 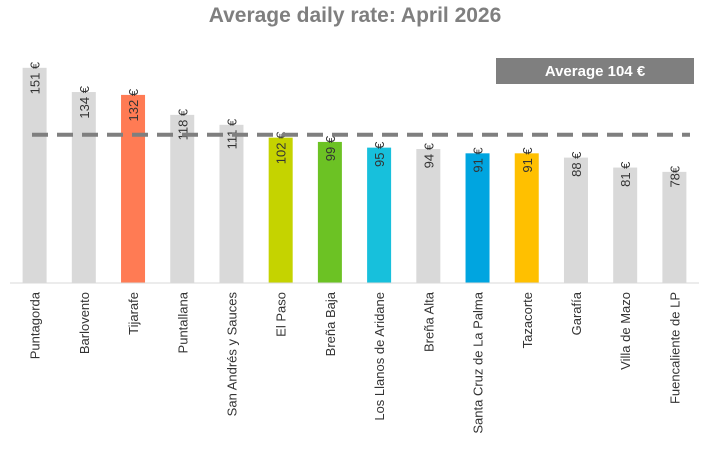 What do you see at coordinates (478, 362) in the screenshot?
I see `x-tick-label: Santa Cruz de La Palma` at bounding box center [478, 362].